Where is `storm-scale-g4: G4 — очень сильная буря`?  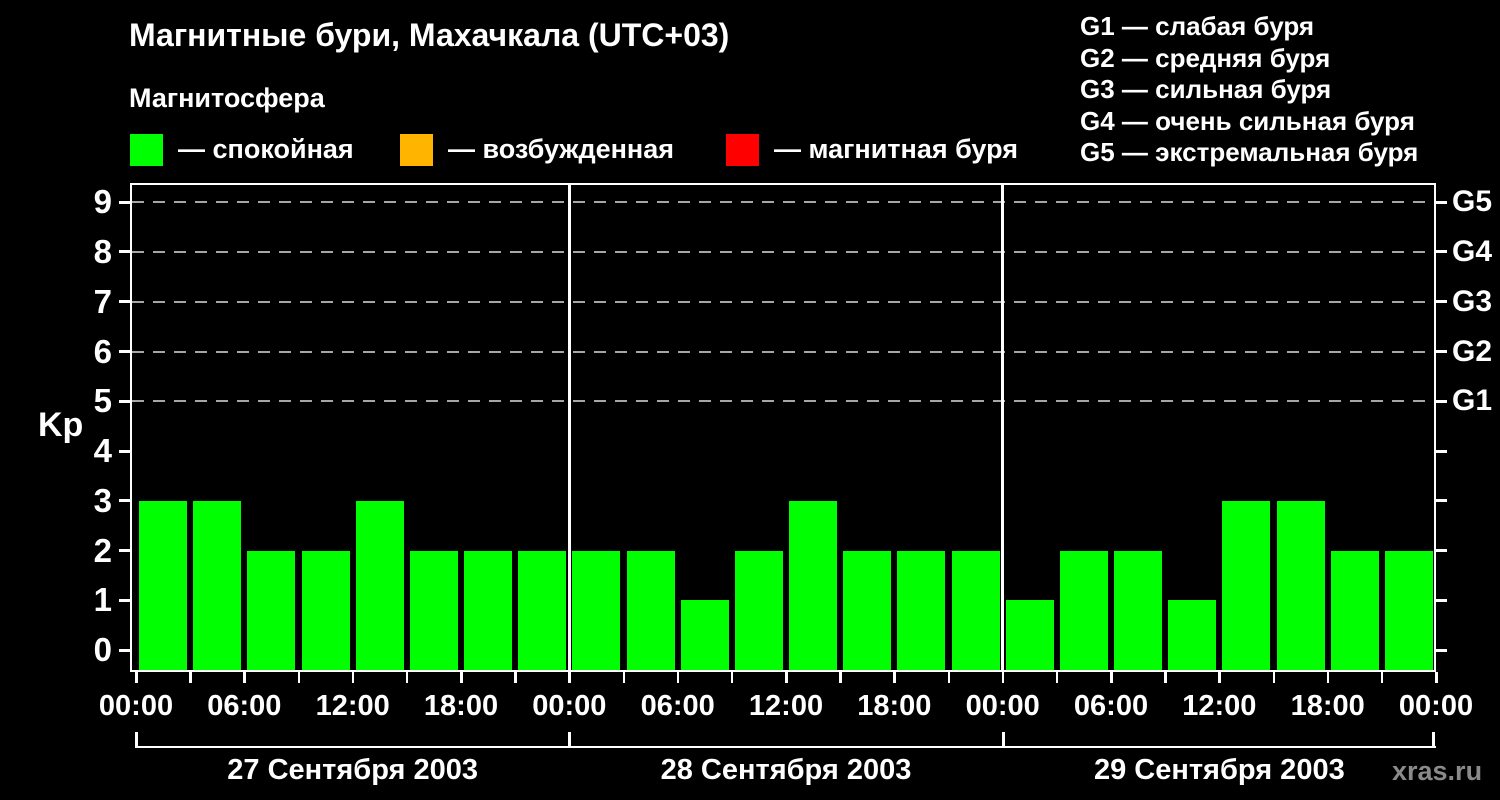 storm-scale-g4: G4 — очень сильная буря is located at coordinates (1247, 120).